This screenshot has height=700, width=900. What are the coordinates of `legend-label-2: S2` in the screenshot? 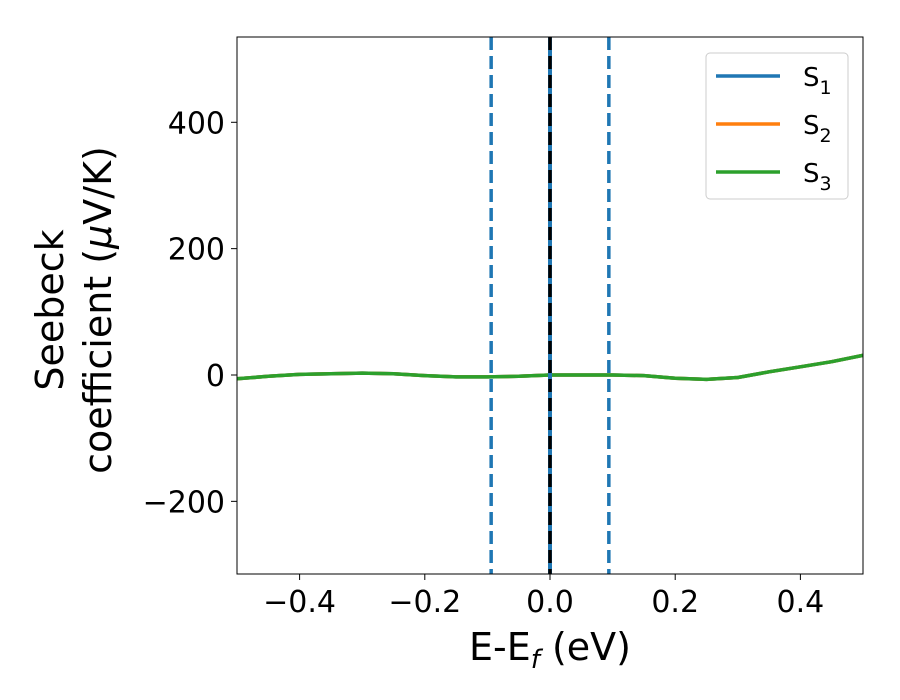 It's located at (817, 129).